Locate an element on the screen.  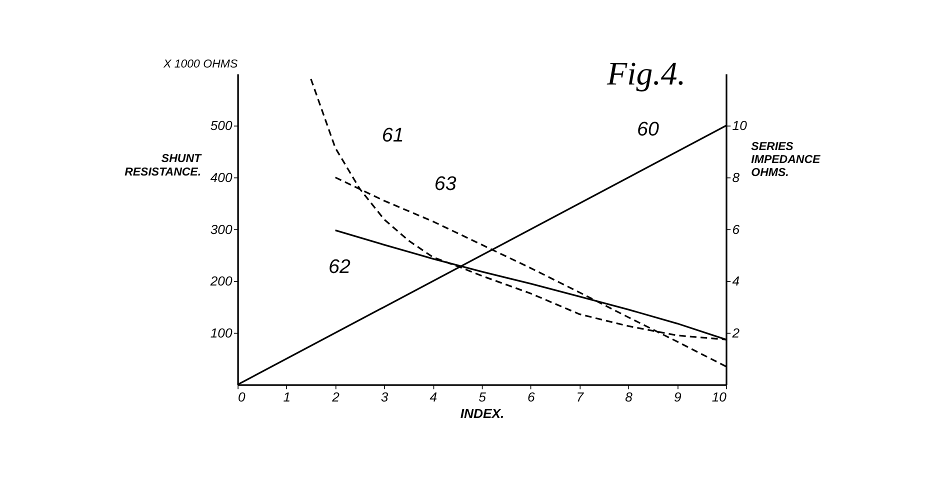
series-label: 60 is located at coordinates (648, 129).